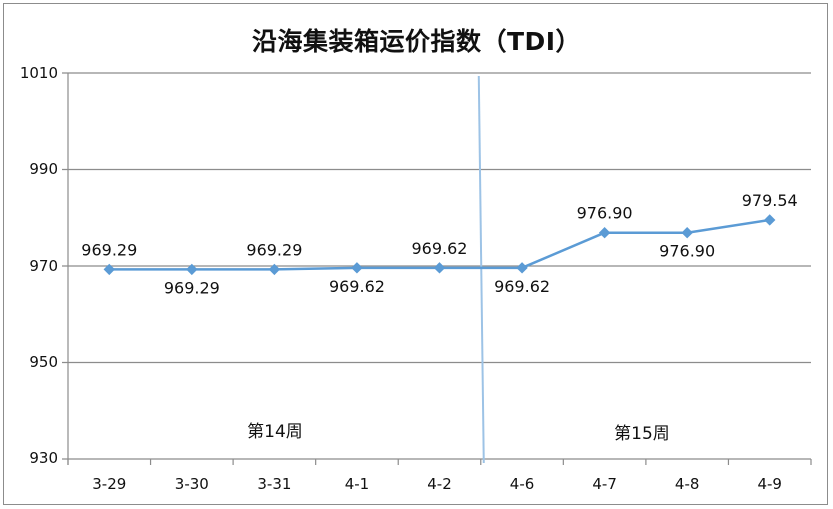  Describe the element at coordinates (43, 266) in the screenshot. I see `y-tick-label: 970` at that location.